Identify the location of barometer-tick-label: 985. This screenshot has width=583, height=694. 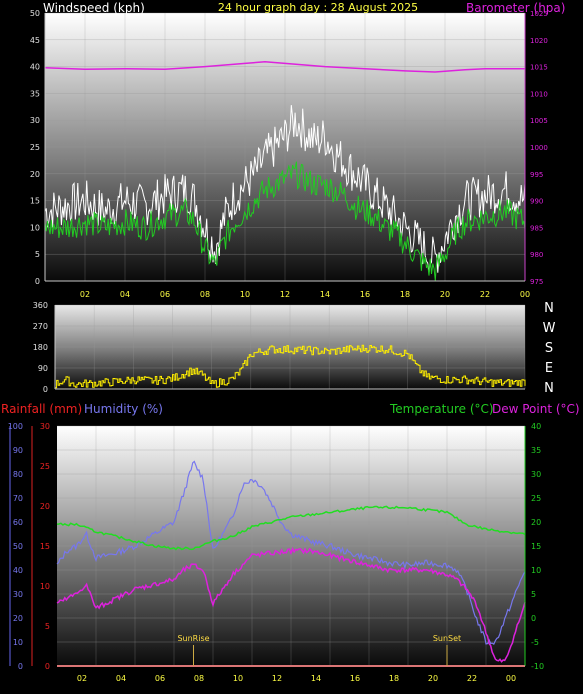
(536, 228).